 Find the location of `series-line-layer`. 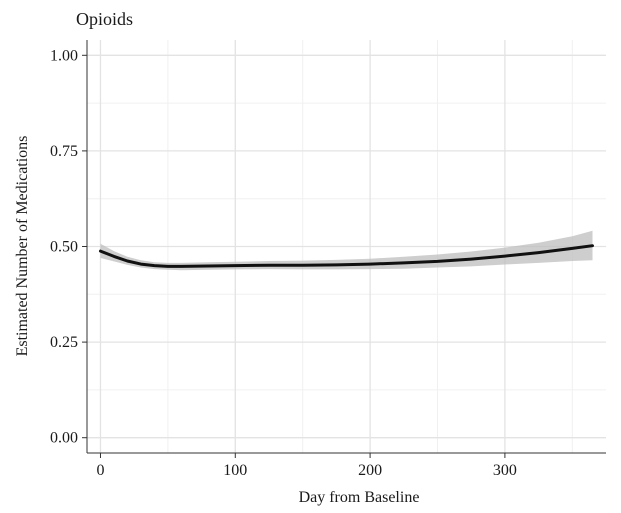

series-line-layer is located at coordinates (346, 256).